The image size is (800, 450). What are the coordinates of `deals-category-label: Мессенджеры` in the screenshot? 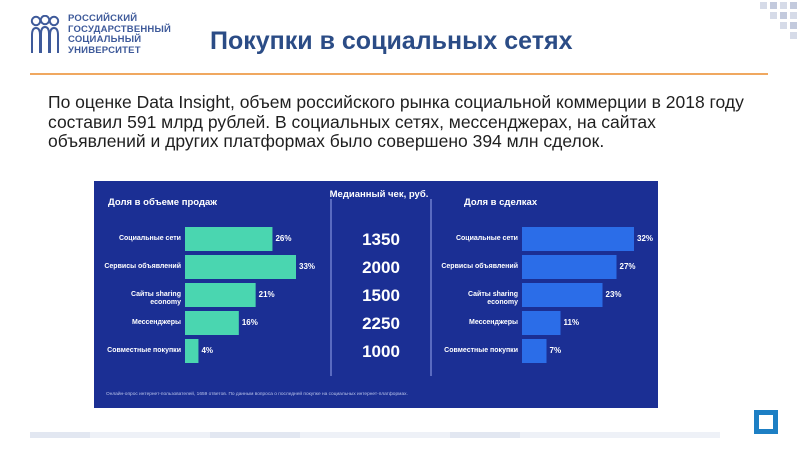 It's located at (493, 322).